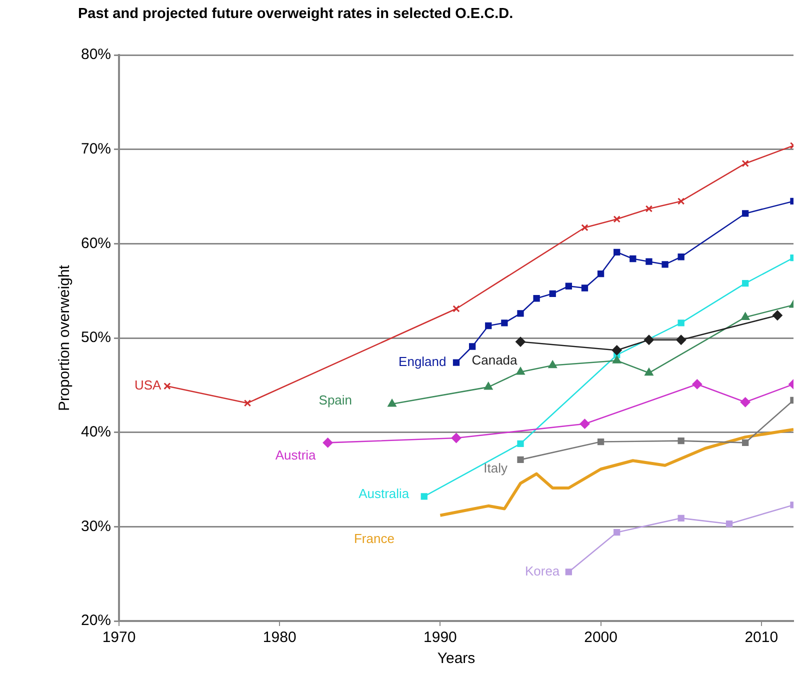 This screenshot has width=799, height=694. Describe the element at coordinates (96, 431) in the screenshot. I see `y-tick-label: 40%` at that location.